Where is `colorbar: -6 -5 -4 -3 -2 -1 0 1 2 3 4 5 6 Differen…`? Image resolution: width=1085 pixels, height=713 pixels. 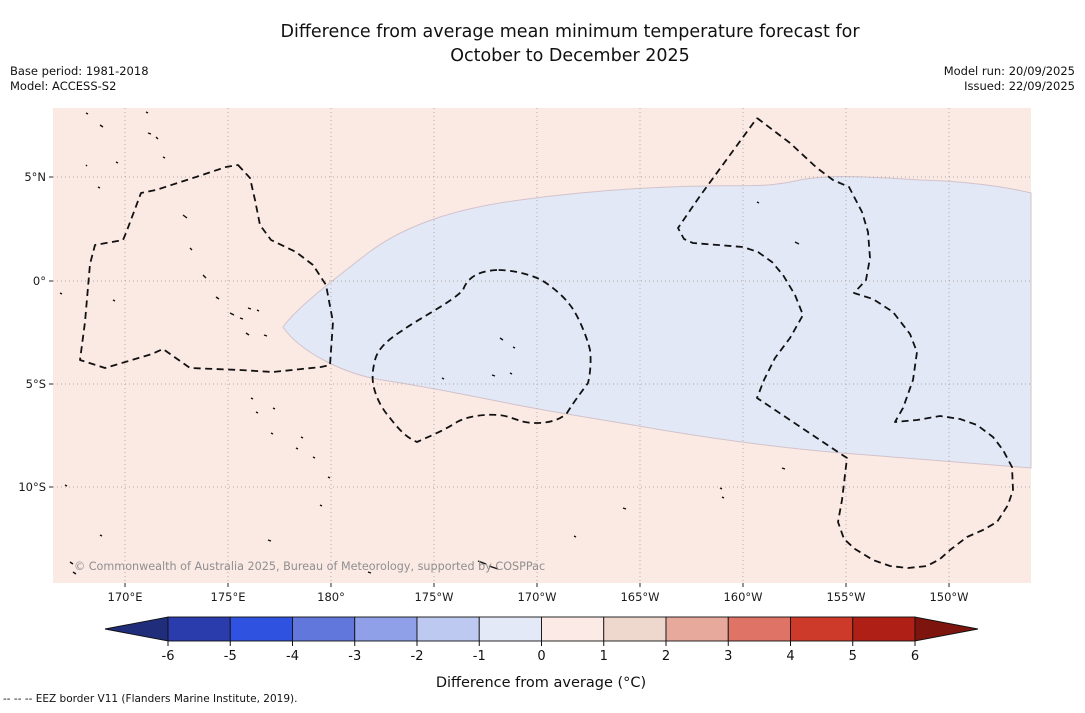
colorbar: -6 -5 -4 -3 -2 -1 0 1 2 3 4 5 6 Differen… is located at coordinates (541, 653).